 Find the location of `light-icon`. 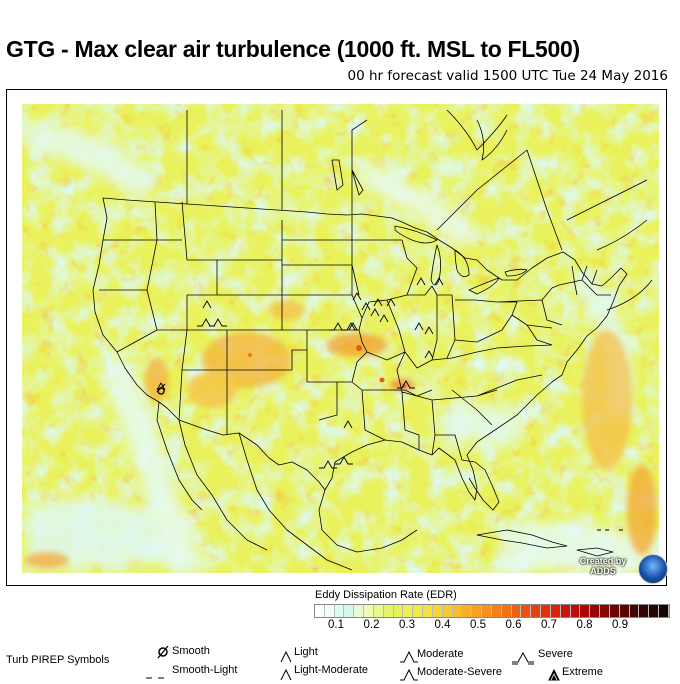

light-icon is located at coordinates (286, 656).